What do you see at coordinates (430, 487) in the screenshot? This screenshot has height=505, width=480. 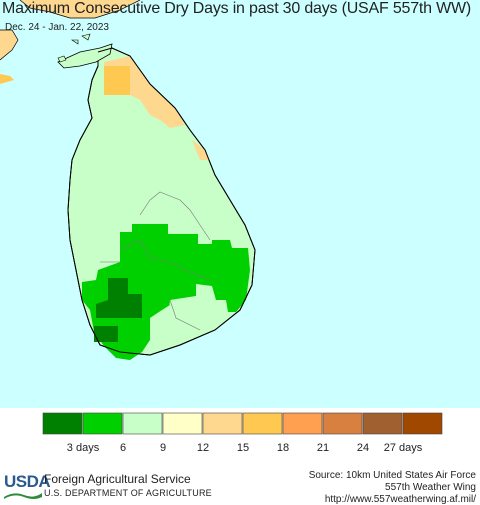 I see `source-line-2: 557th Weather Wing` at bounding box center [430, 487].